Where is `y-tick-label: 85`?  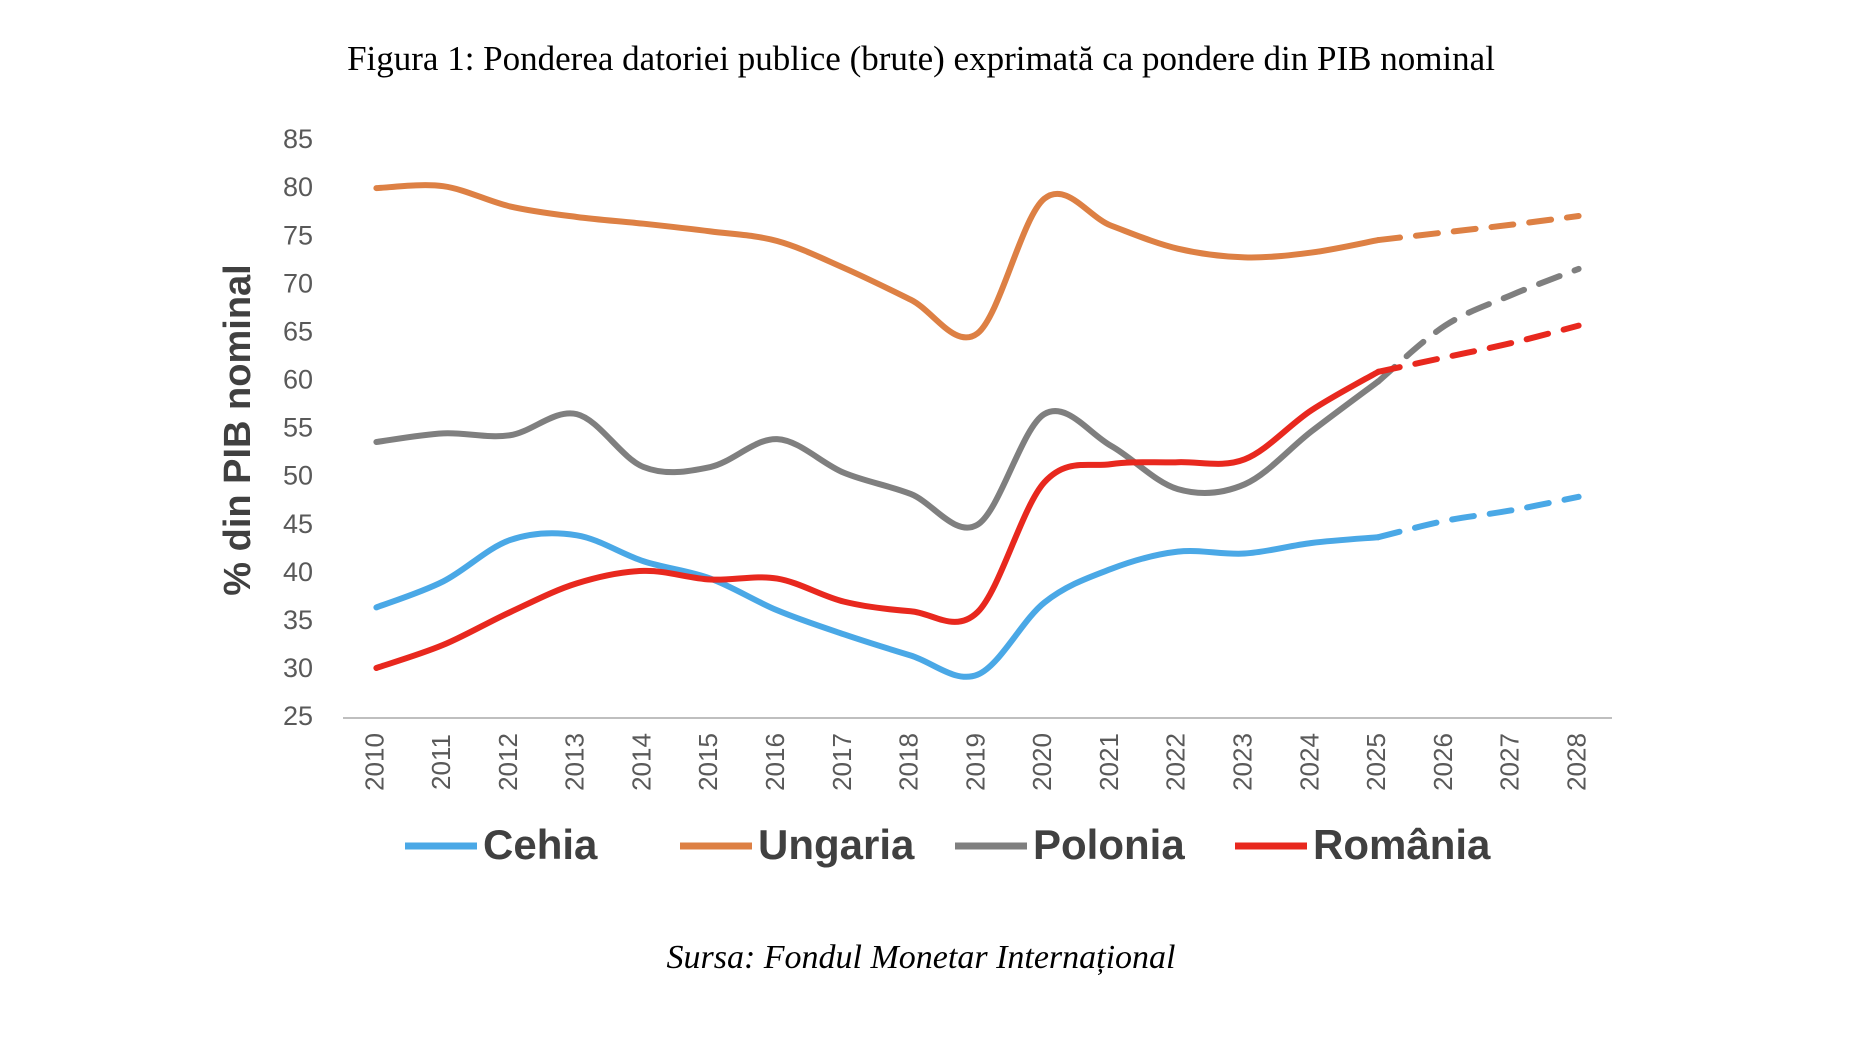 y-tick-label: 85 is located at coordinates (298, 139).